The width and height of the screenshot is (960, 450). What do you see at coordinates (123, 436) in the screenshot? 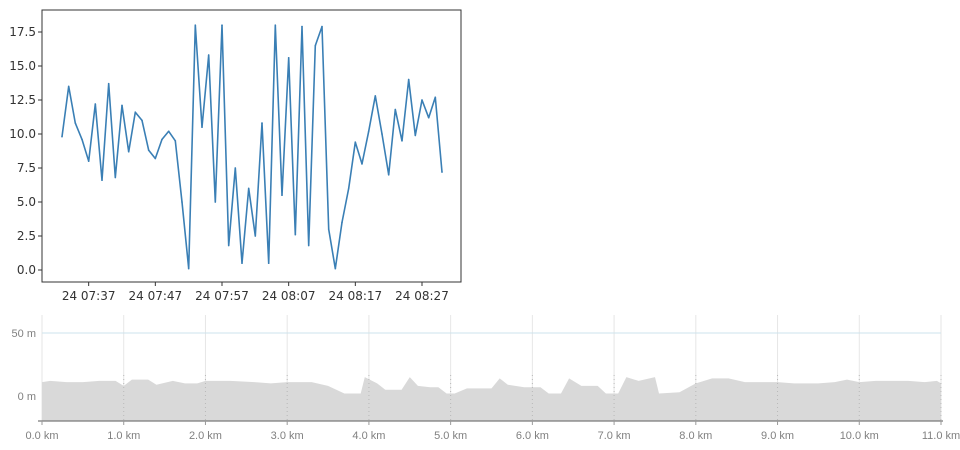
I see `x-tick-label: 1.0 km` at bounding box center [123, 436].